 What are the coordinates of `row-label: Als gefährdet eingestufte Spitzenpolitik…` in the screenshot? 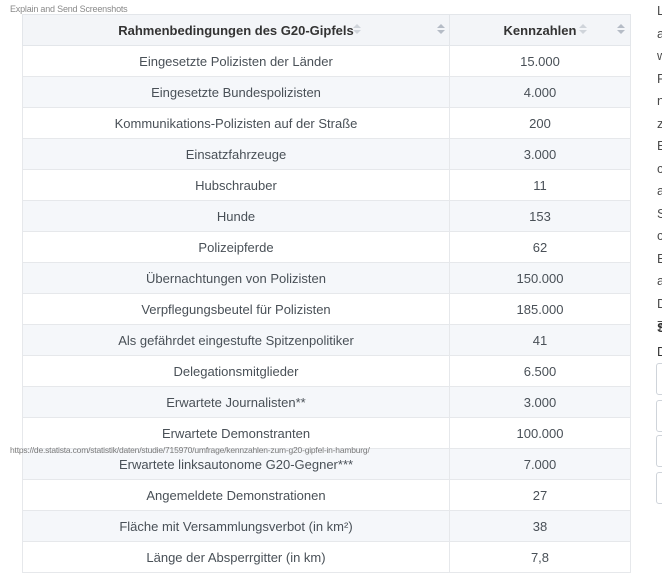 It's located at (236, 340).